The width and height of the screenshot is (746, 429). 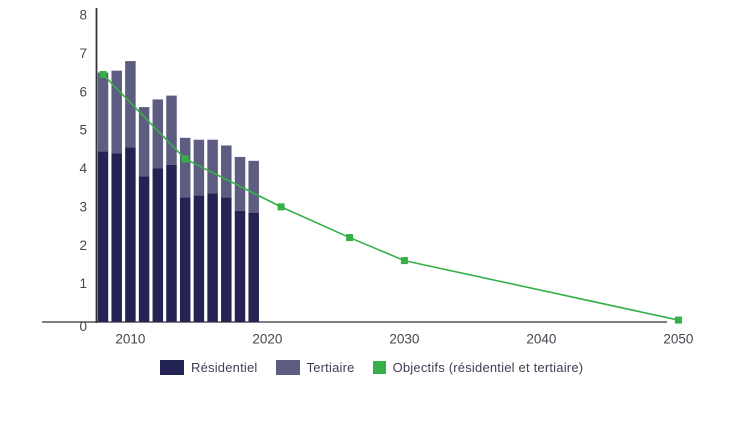 I want to click on x-tick-label-2030: 2030, so click(x=404, y=339).